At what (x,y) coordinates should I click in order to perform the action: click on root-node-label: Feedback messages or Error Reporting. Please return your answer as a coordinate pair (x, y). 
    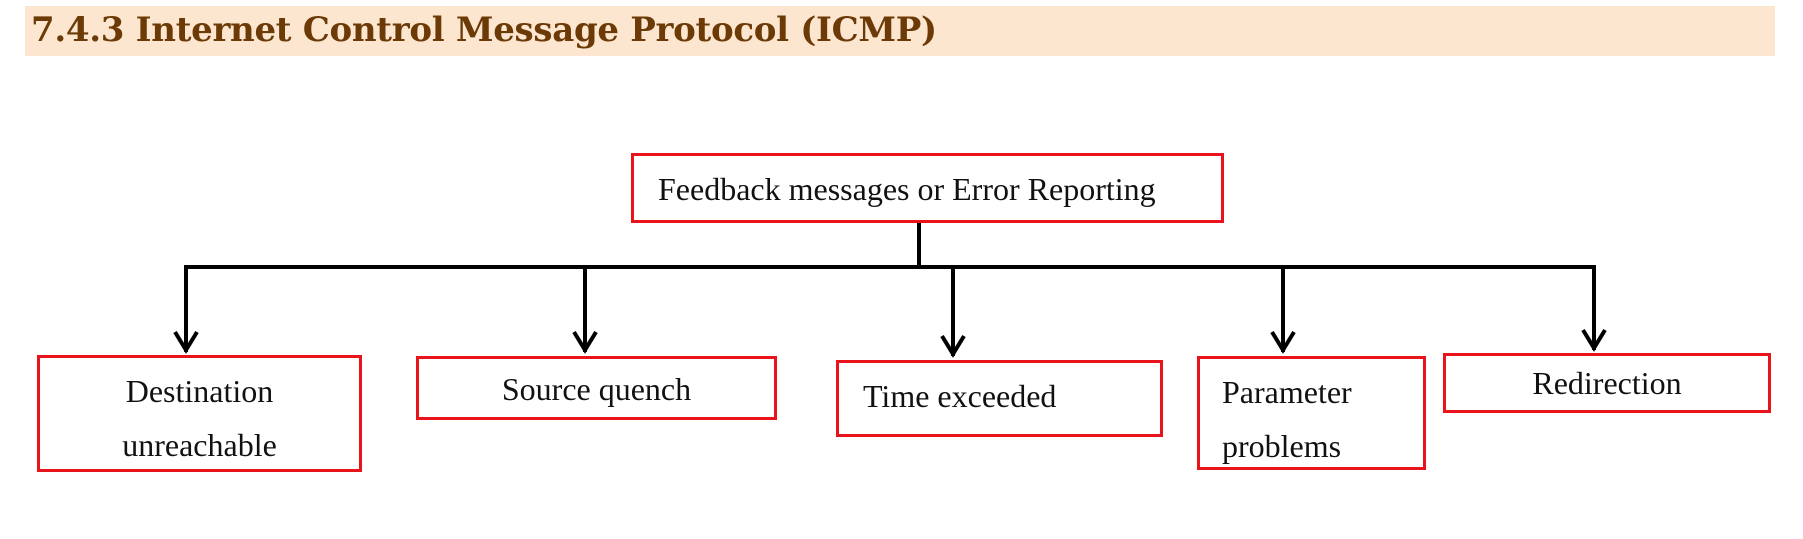
    Looking at the image, I should click on (907, 189).